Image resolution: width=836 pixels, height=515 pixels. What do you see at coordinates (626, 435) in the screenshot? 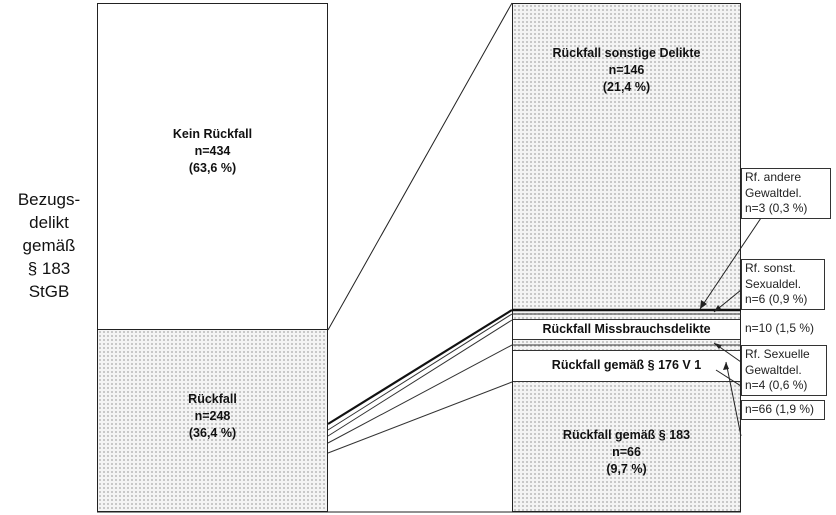
I see `p183-title: Rückfall gemäß § 183` at bounding box center [626, 435].